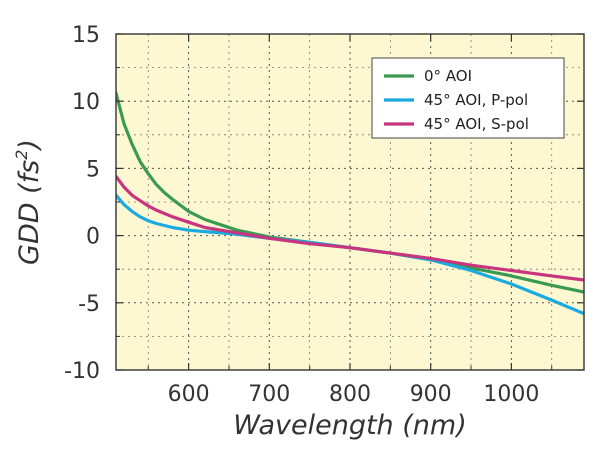  What do you see at coordinates (82, 371) in the screenshot?
I see `y-tick-label--10: -10` at bounding box center [82, 371].